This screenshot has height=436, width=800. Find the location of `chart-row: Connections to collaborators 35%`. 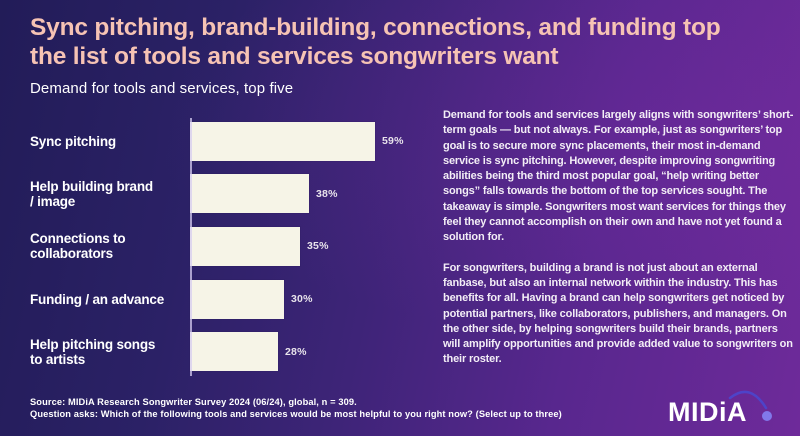

chart-row: Connections to collaborators 35% is located at coordinates (233, 246).